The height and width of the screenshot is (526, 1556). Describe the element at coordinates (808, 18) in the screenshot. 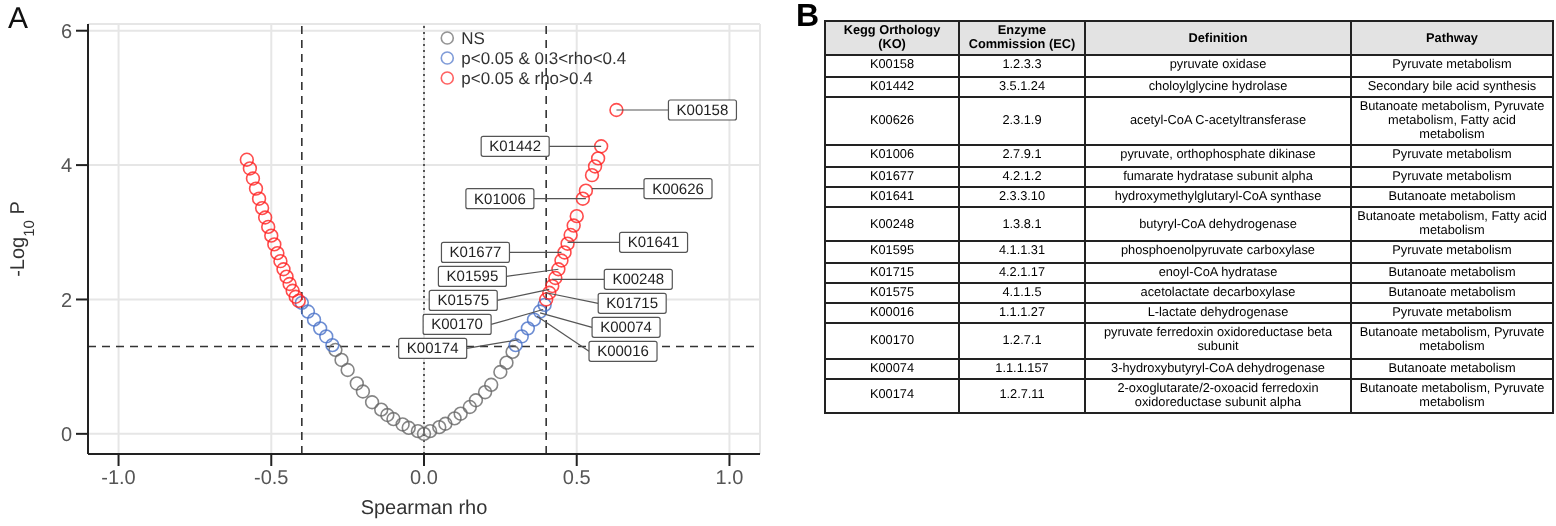

I see `text: B` at that location.